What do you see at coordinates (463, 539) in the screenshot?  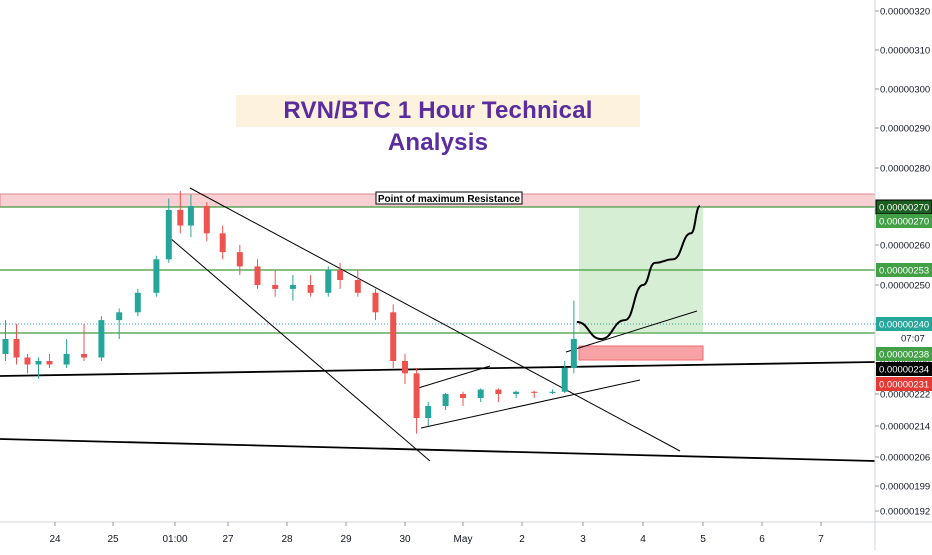 I see `x-tick-label: May` at bounding box center [463, 539].